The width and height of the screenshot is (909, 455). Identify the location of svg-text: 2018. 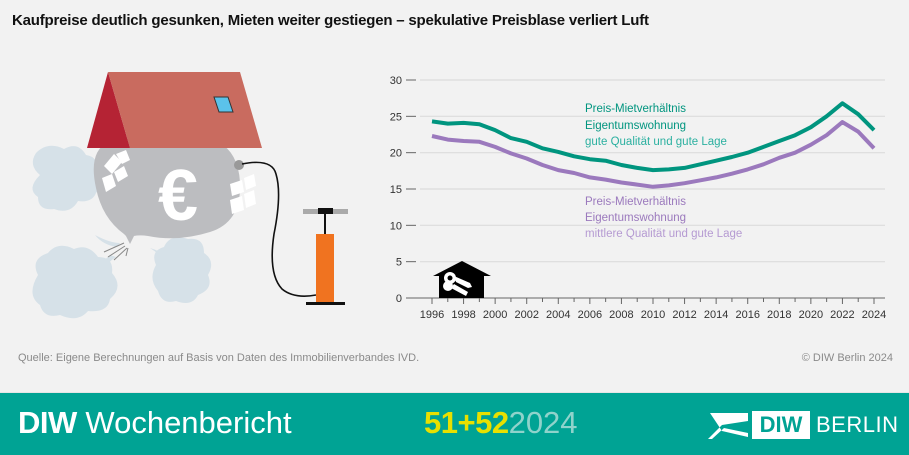
(779, 315).